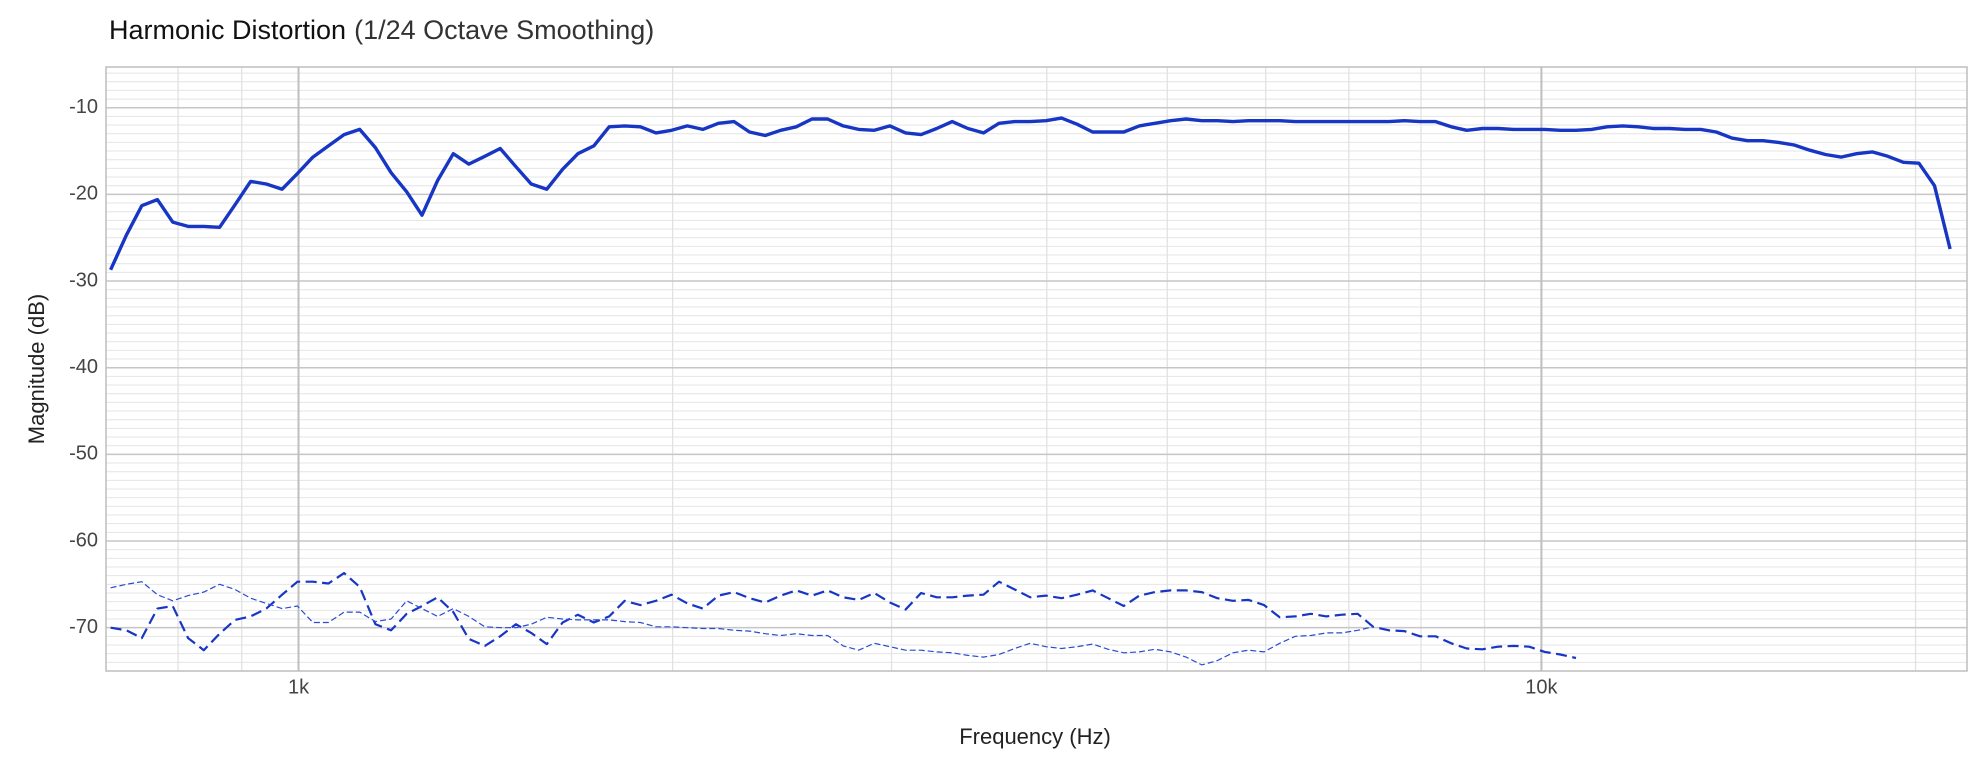  What do you see at coordinates (299, 687) in the screenshot?
I see `x-tick-label: 1k` at bounding box center [299, 687].